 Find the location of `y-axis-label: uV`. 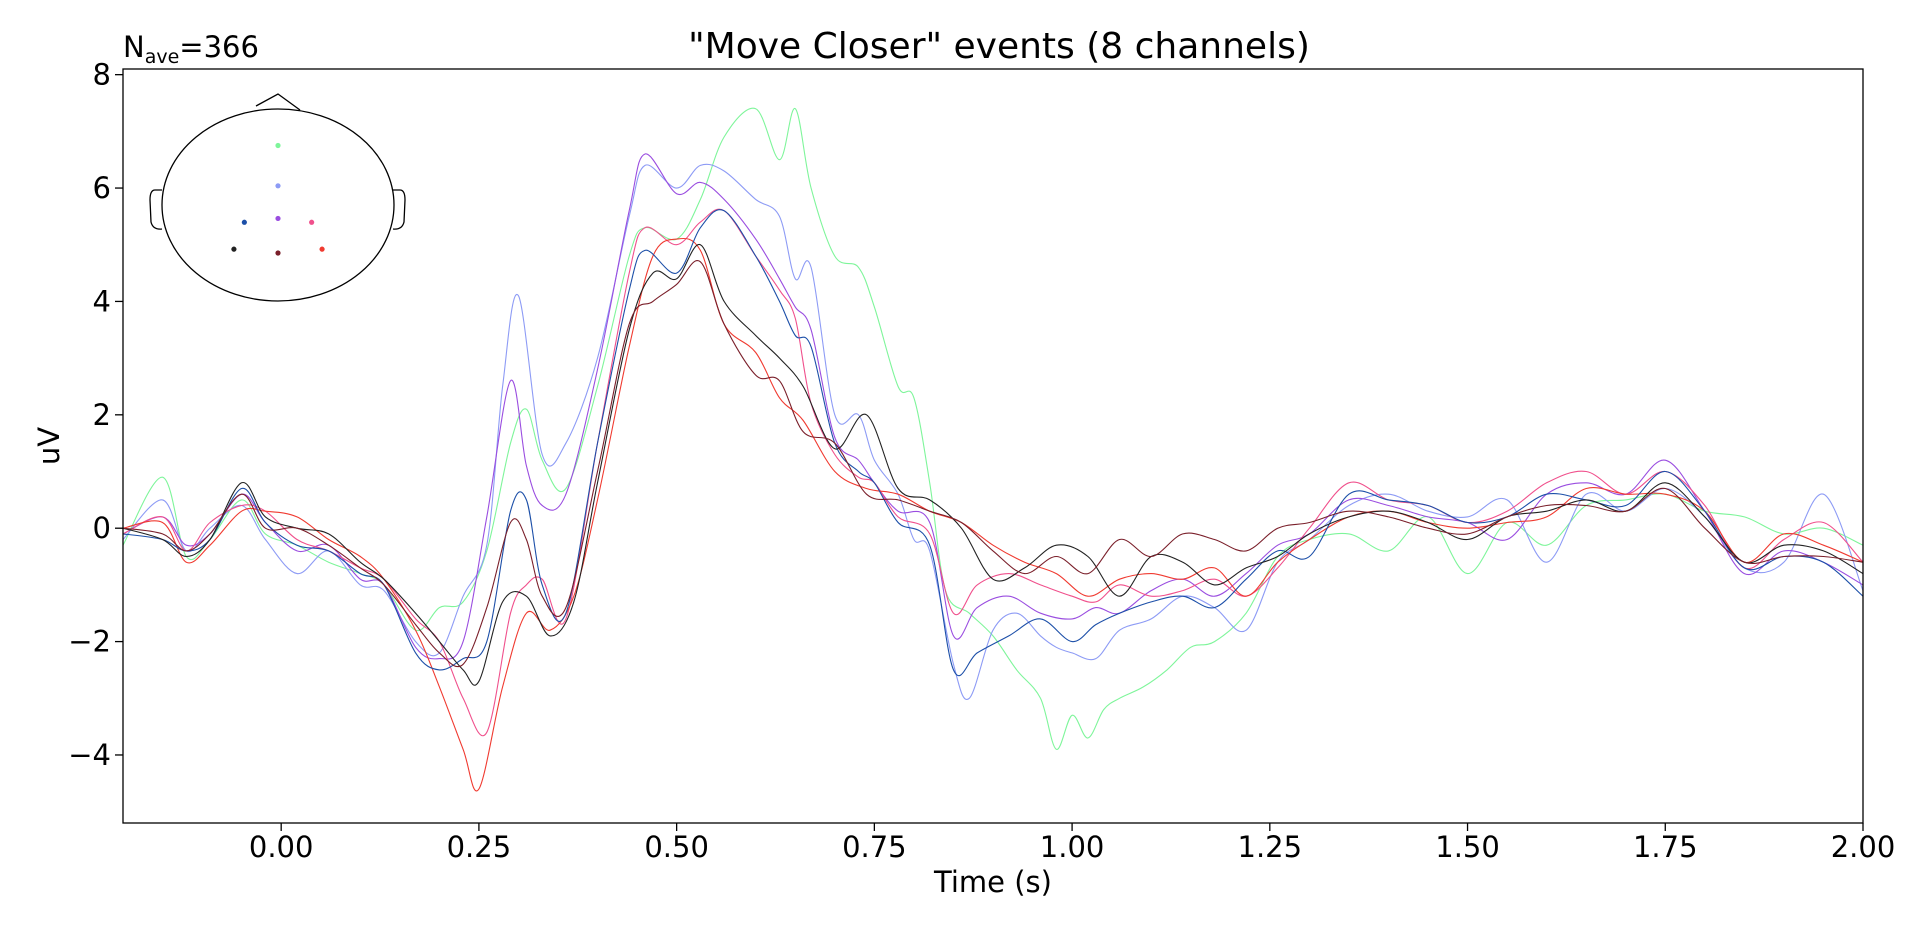

y-axis-label: uV is located at coordinates (49, 446).